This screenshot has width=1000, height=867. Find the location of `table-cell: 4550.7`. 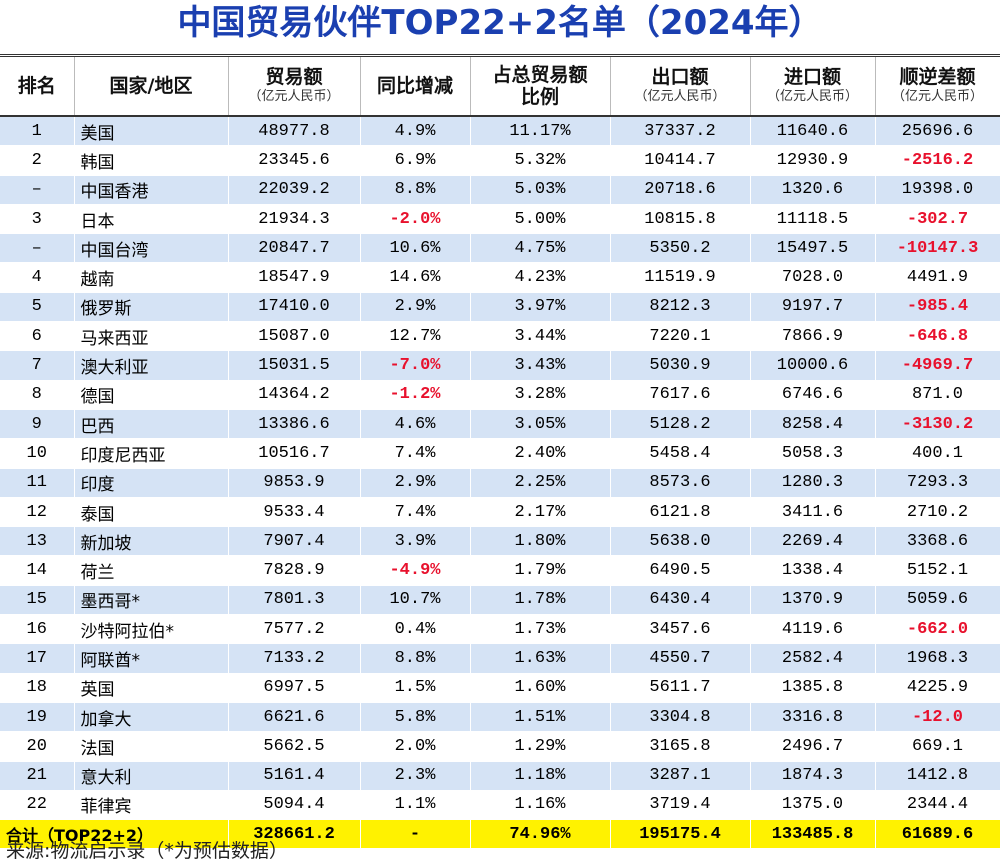

table-cell: 4550.7 is located at coordinates (680, 658).